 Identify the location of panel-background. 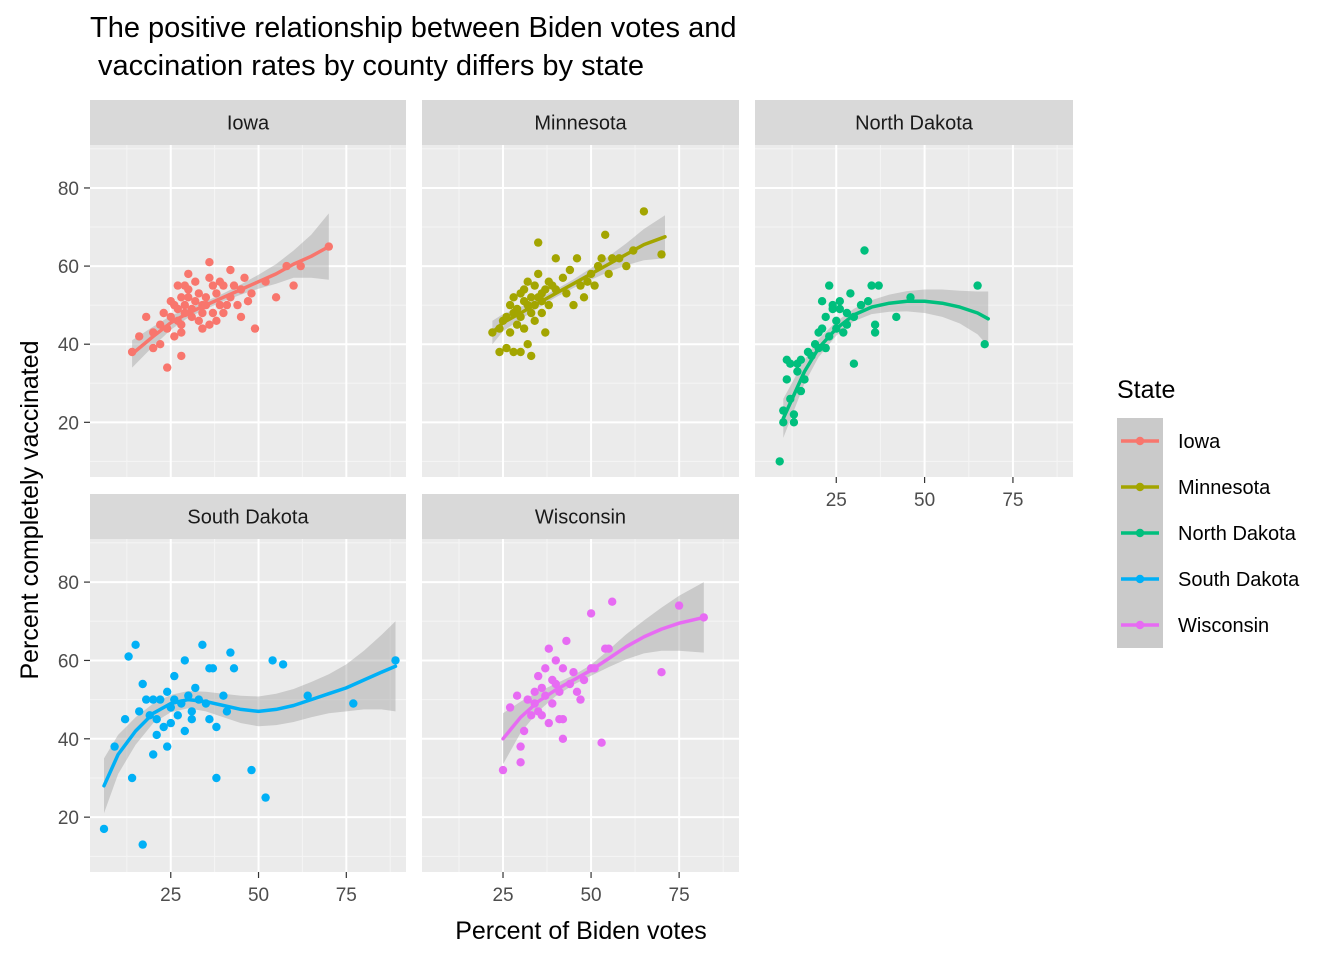
(580, 311).